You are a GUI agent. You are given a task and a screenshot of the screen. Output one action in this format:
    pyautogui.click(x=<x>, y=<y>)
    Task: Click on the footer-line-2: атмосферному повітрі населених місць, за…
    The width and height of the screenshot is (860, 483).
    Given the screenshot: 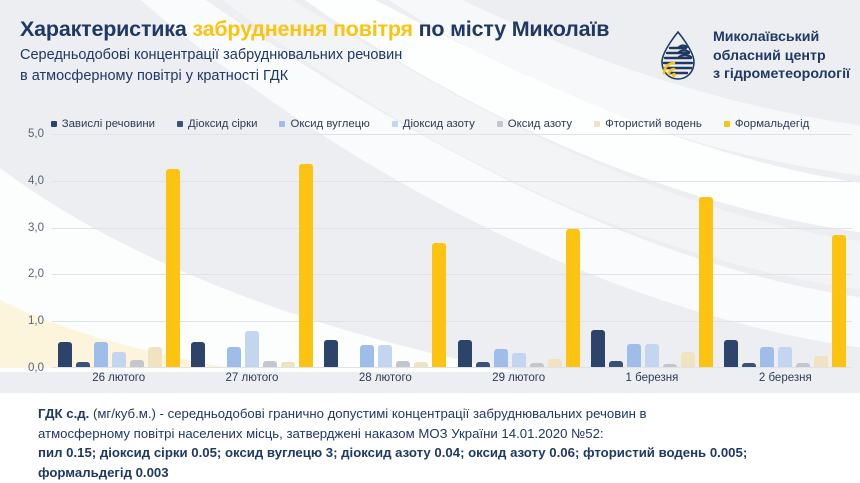 What is the action you would take?
    pyautogui.click(x=321, y=433)
    